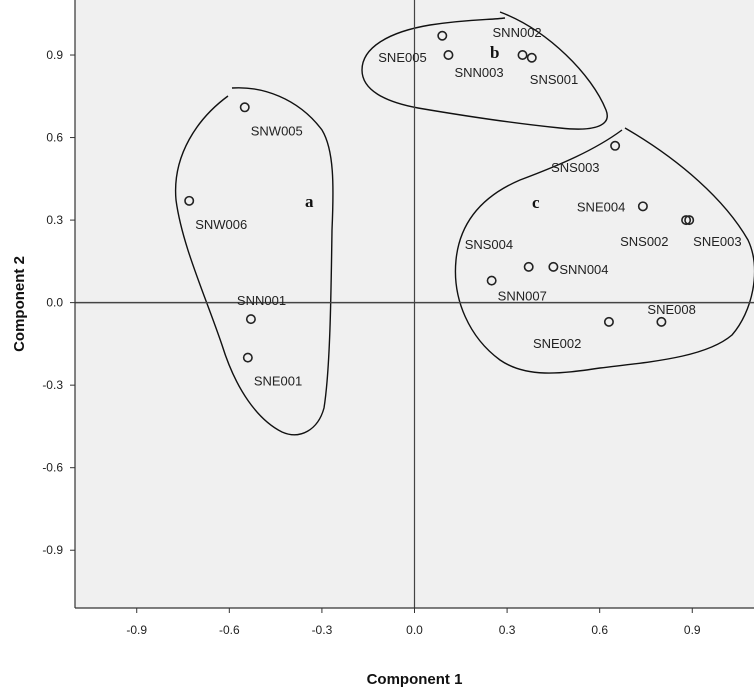 Image resolution: width=754 pixels, height=691 pixels. What do you see at coordinates (536, 202) in the screenshot?
I see `cluster-letter-c: c` at bounding box center [536, 202].